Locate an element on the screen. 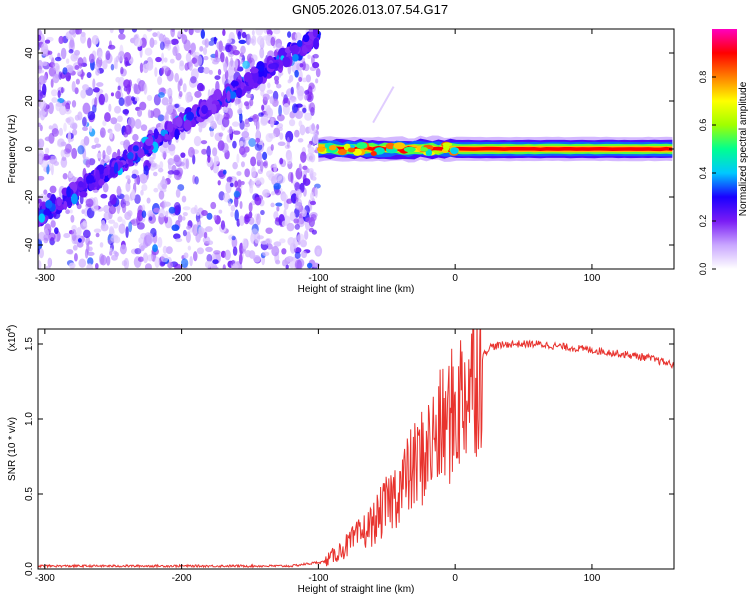 Image resolution: width=750 pixels, height=600 pixels. colorbar-tick-label: 0.0 is located at coordinates (703, 269).